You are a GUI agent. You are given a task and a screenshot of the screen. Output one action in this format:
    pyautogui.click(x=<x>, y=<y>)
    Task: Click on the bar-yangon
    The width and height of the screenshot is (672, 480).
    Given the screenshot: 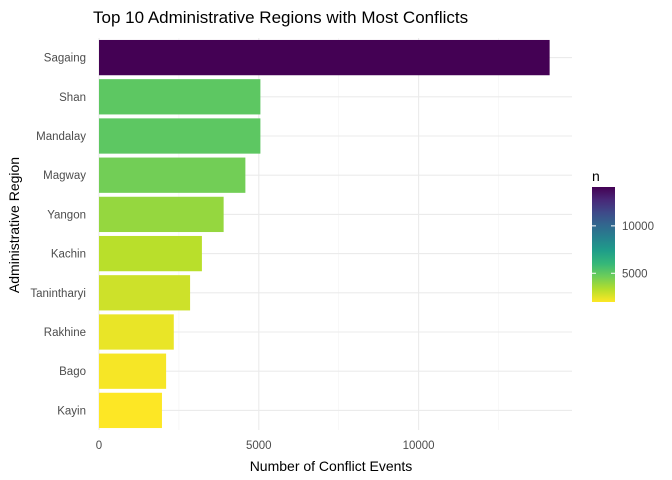 What is the action you would take?
    pyautogui.click(x=161, y=214)
    